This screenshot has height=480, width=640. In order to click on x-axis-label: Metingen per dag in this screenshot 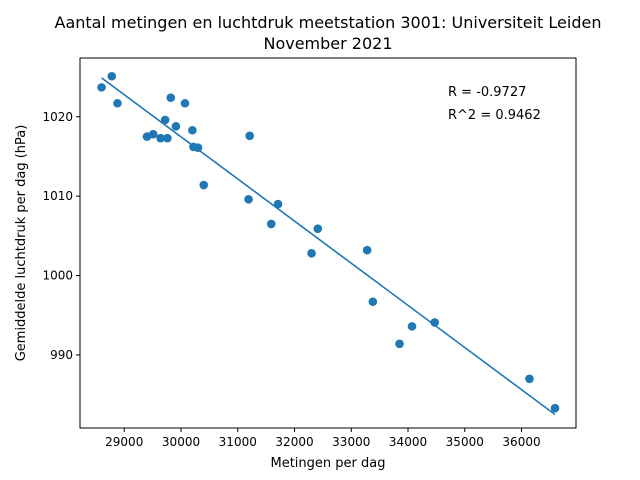, I will do `click(328, 463)`.